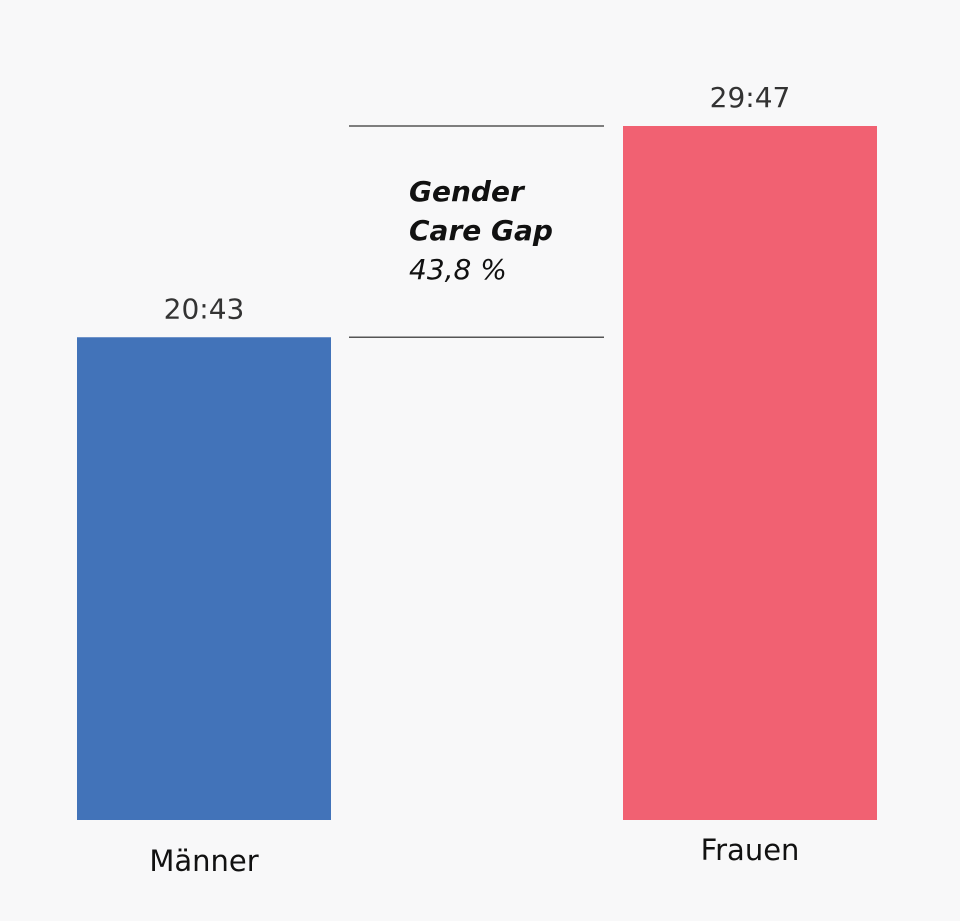 The height and width of the screenshot is (921, 960). Describe the element at coordinates (204, 578) in the screenshot. I see `bar-maenner` at that location.